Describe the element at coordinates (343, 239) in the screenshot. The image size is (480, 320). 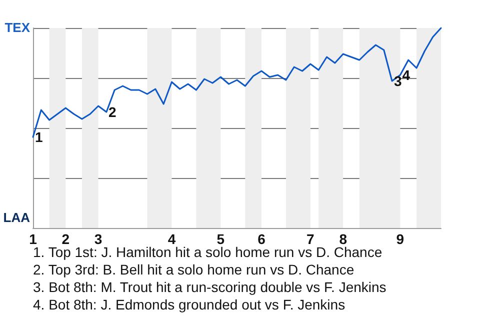
I see `x-tick-label: 8` at that location.